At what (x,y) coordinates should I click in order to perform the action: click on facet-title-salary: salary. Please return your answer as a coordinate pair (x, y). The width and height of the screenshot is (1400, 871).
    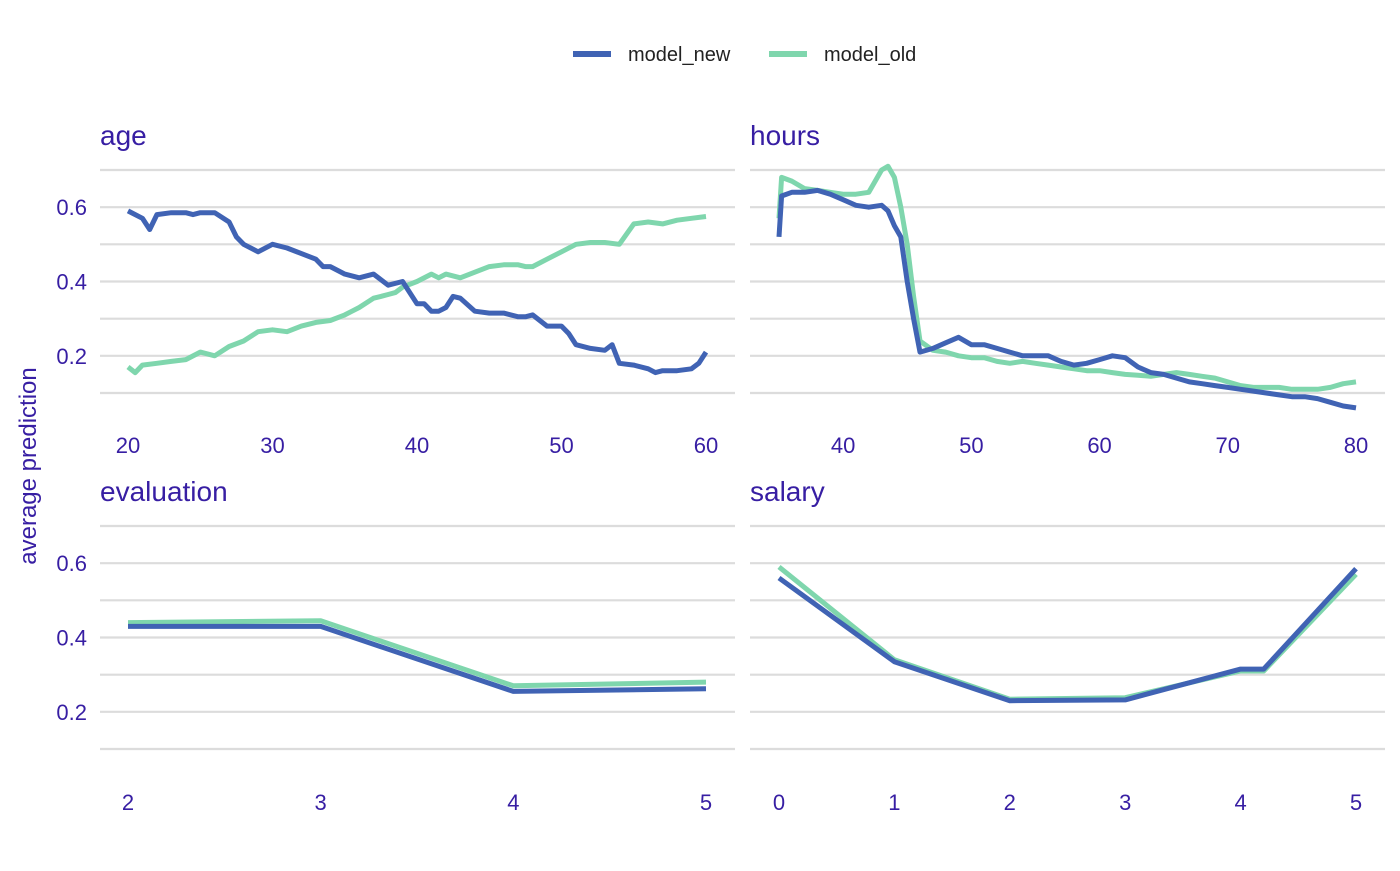
    Looking at the image, I should click on (787, 491).